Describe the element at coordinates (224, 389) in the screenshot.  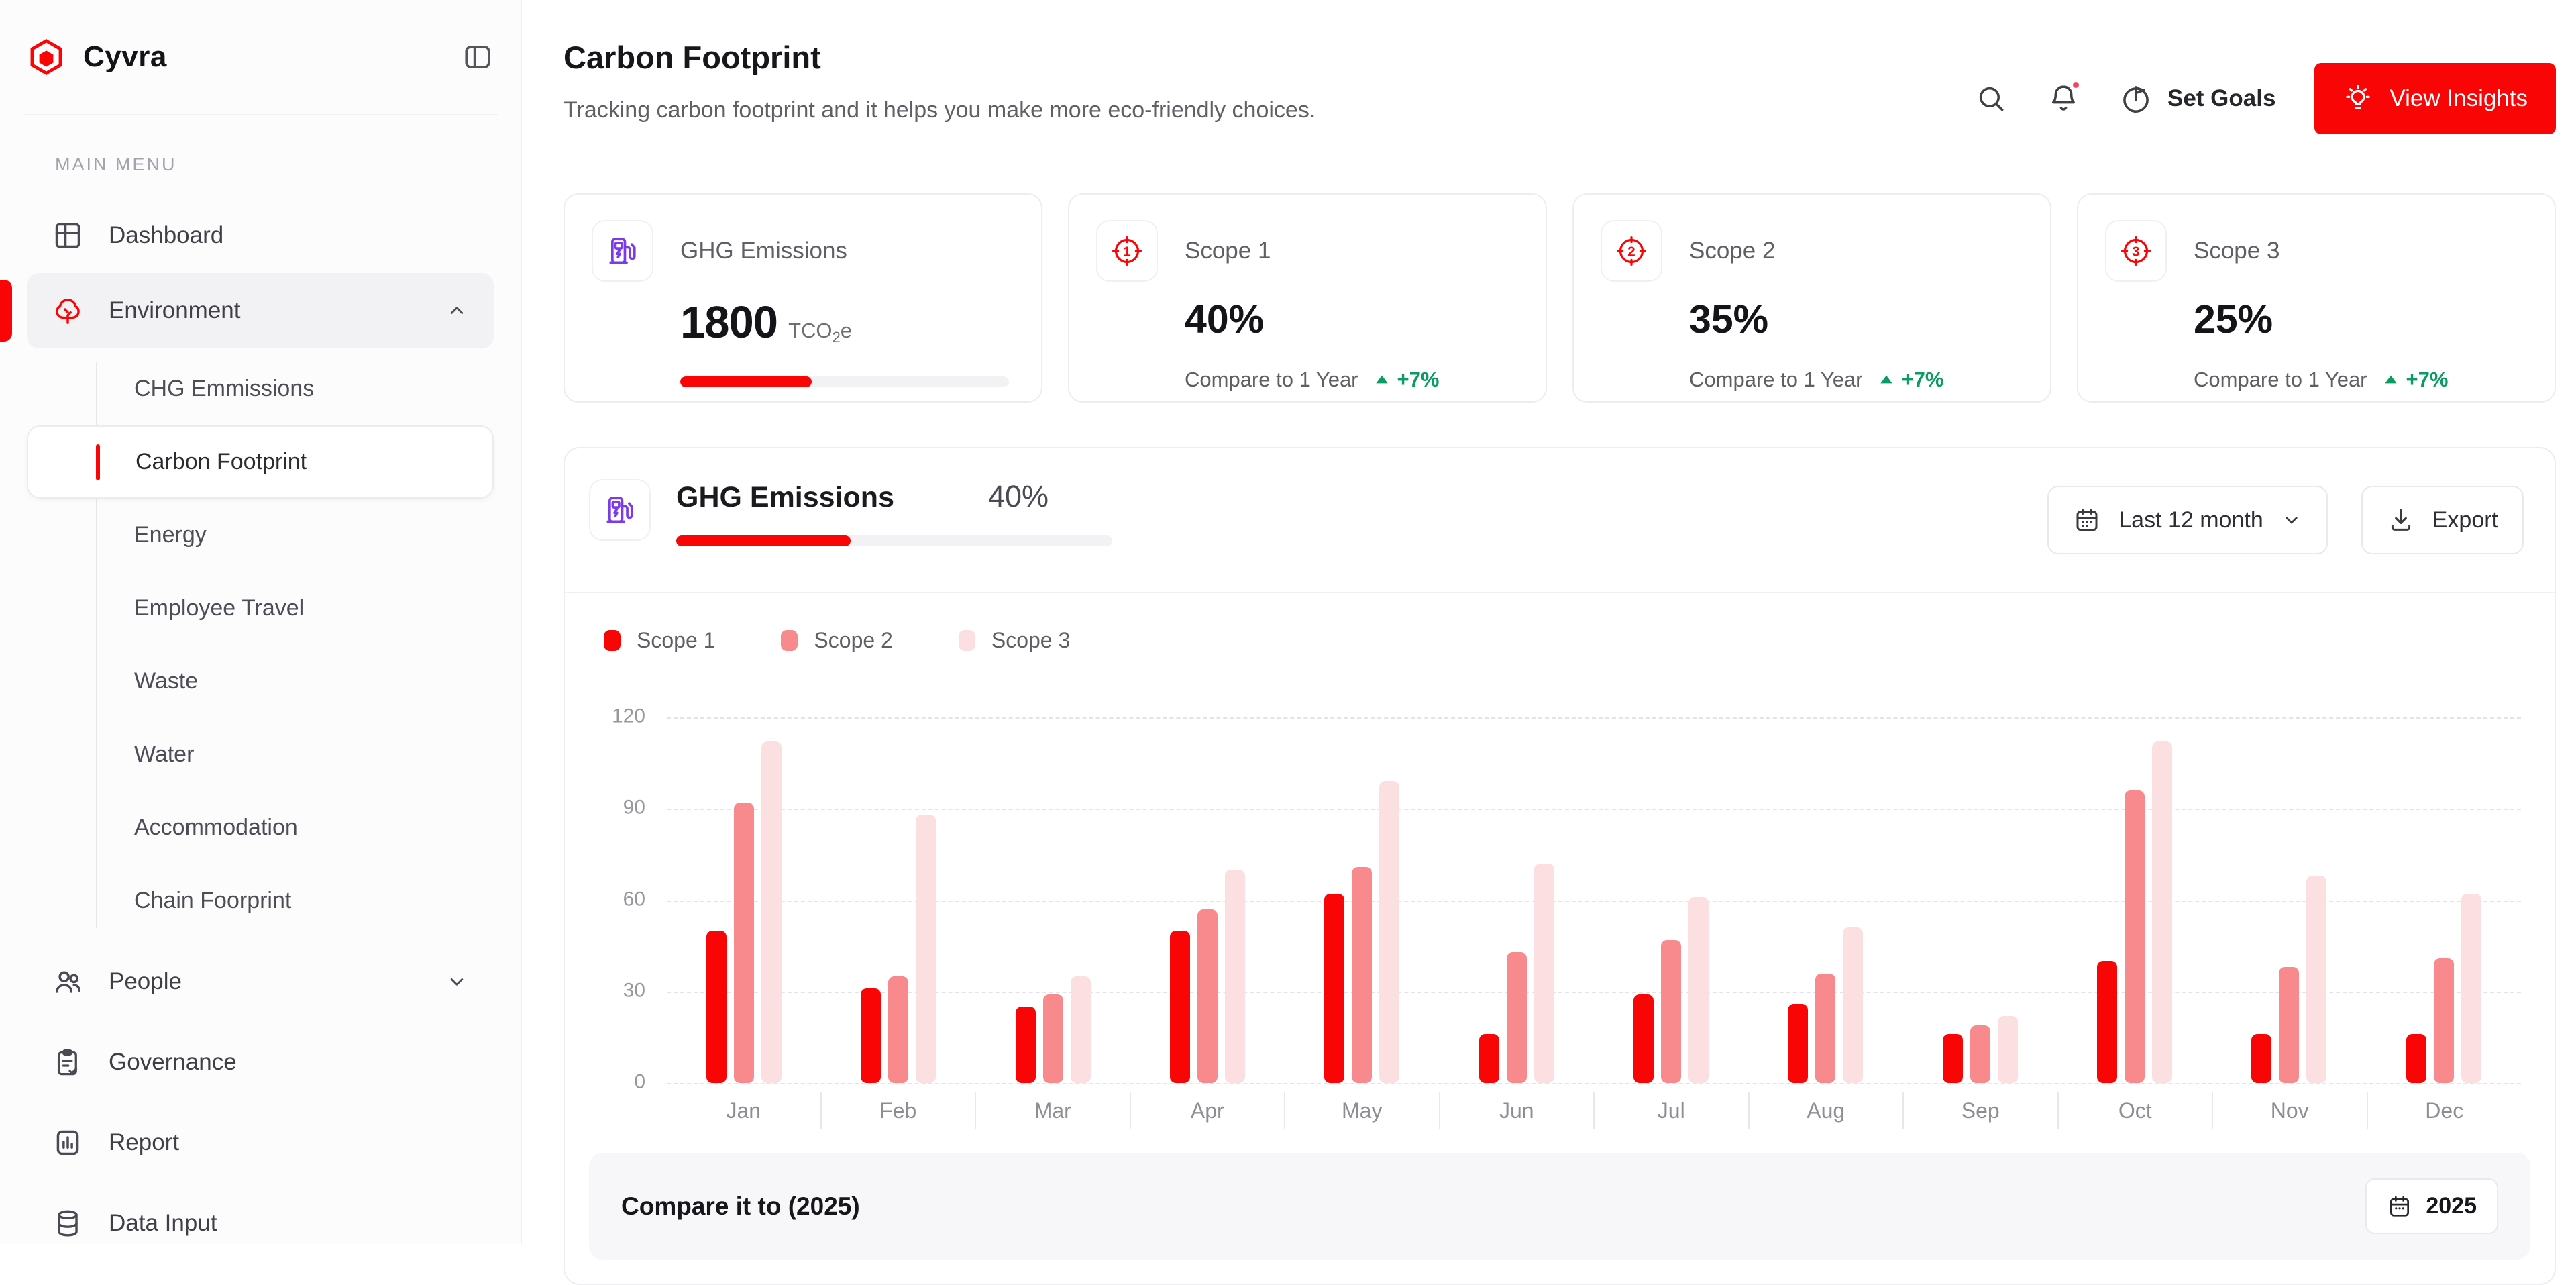
I see `subitem-label: CHG Emmissions` at that location.